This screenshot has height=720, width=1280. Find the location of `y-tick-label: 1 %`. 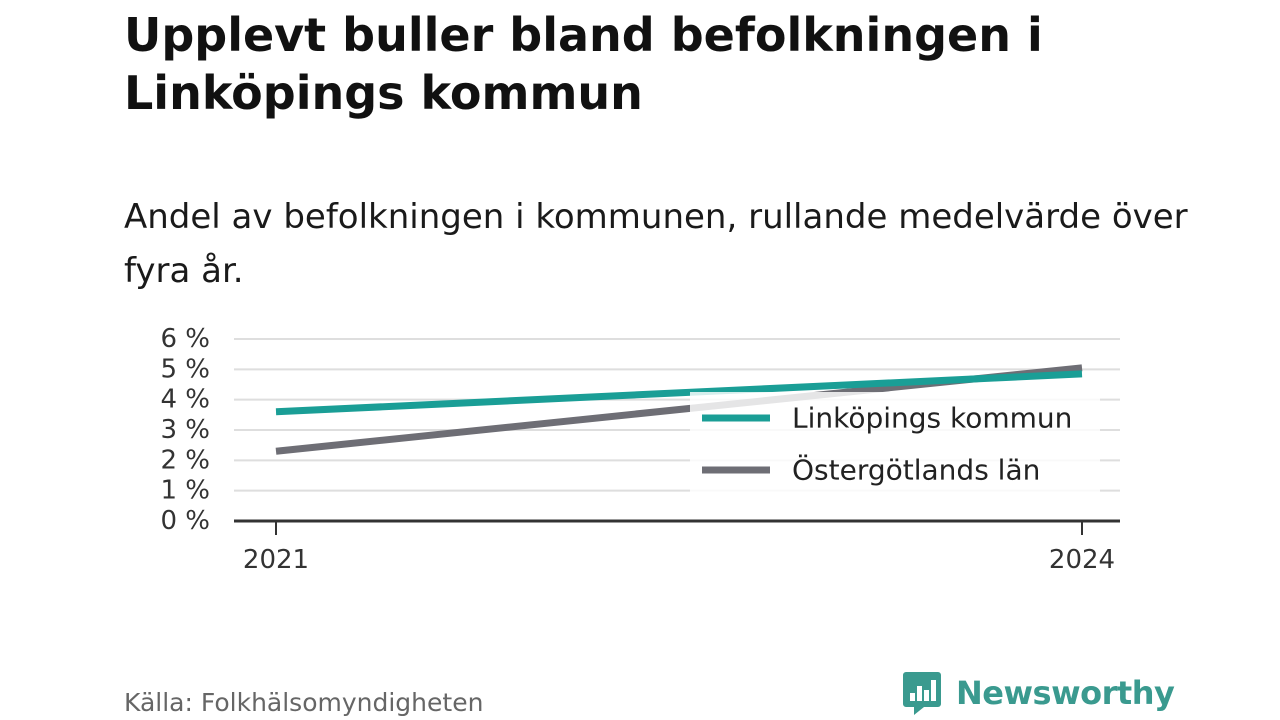

y-tick-label: 1 % is located at coordinates (185, 491).